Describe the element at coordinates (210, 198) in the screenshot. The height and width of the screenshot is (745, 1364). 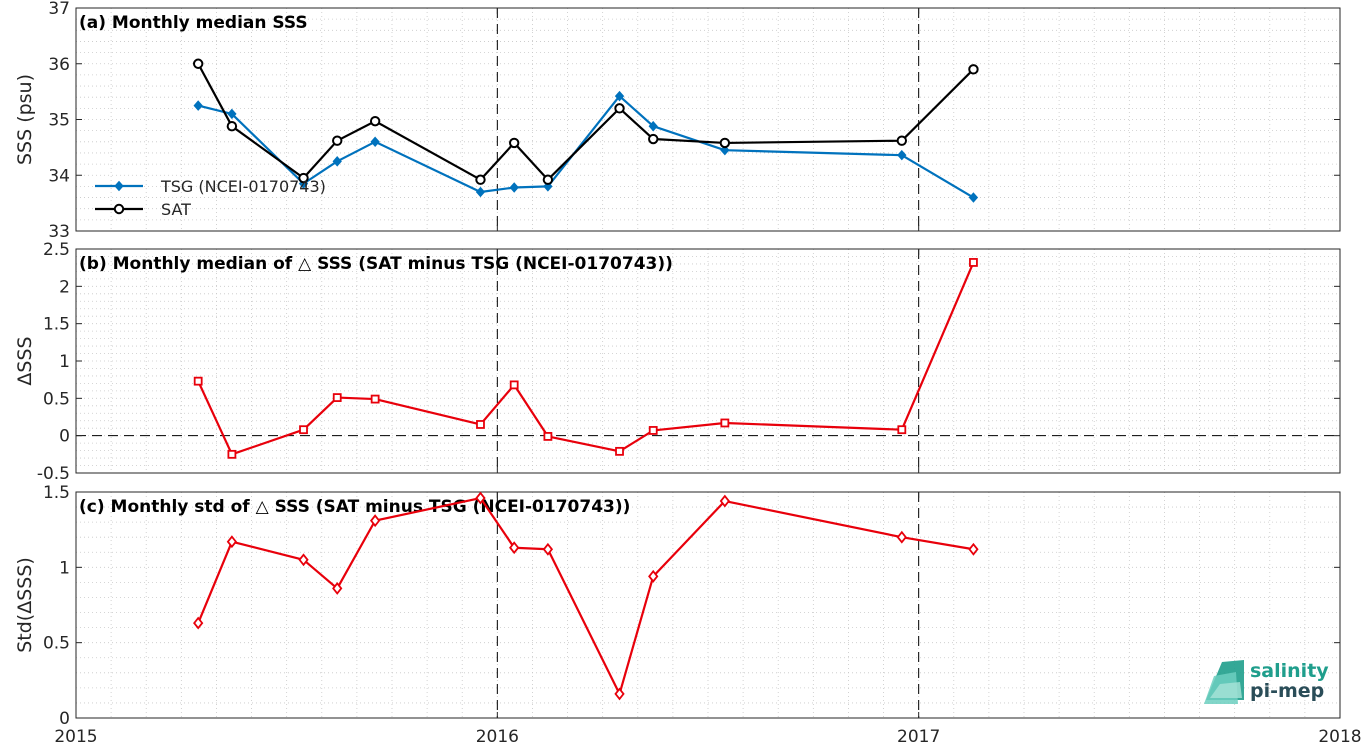
I see `legend: TSG (NCEI-0170743) SAT` at that location.